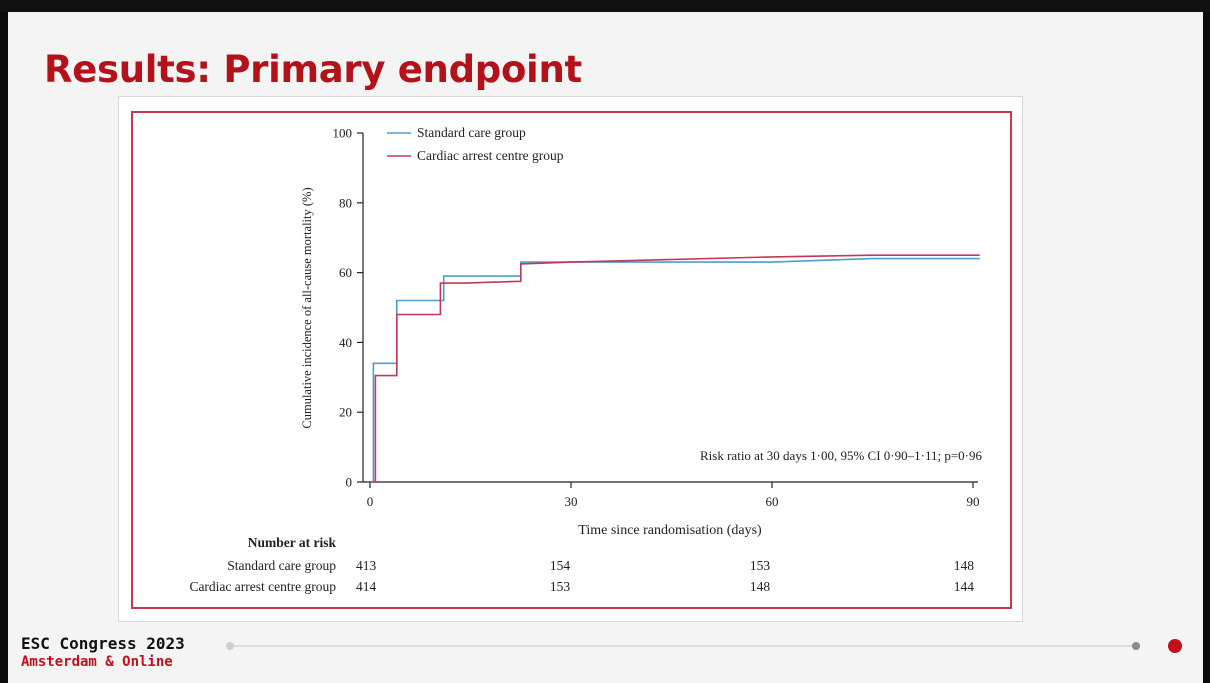  I want to click on x-ticks: 0 30 60 90, so click(673, 495).